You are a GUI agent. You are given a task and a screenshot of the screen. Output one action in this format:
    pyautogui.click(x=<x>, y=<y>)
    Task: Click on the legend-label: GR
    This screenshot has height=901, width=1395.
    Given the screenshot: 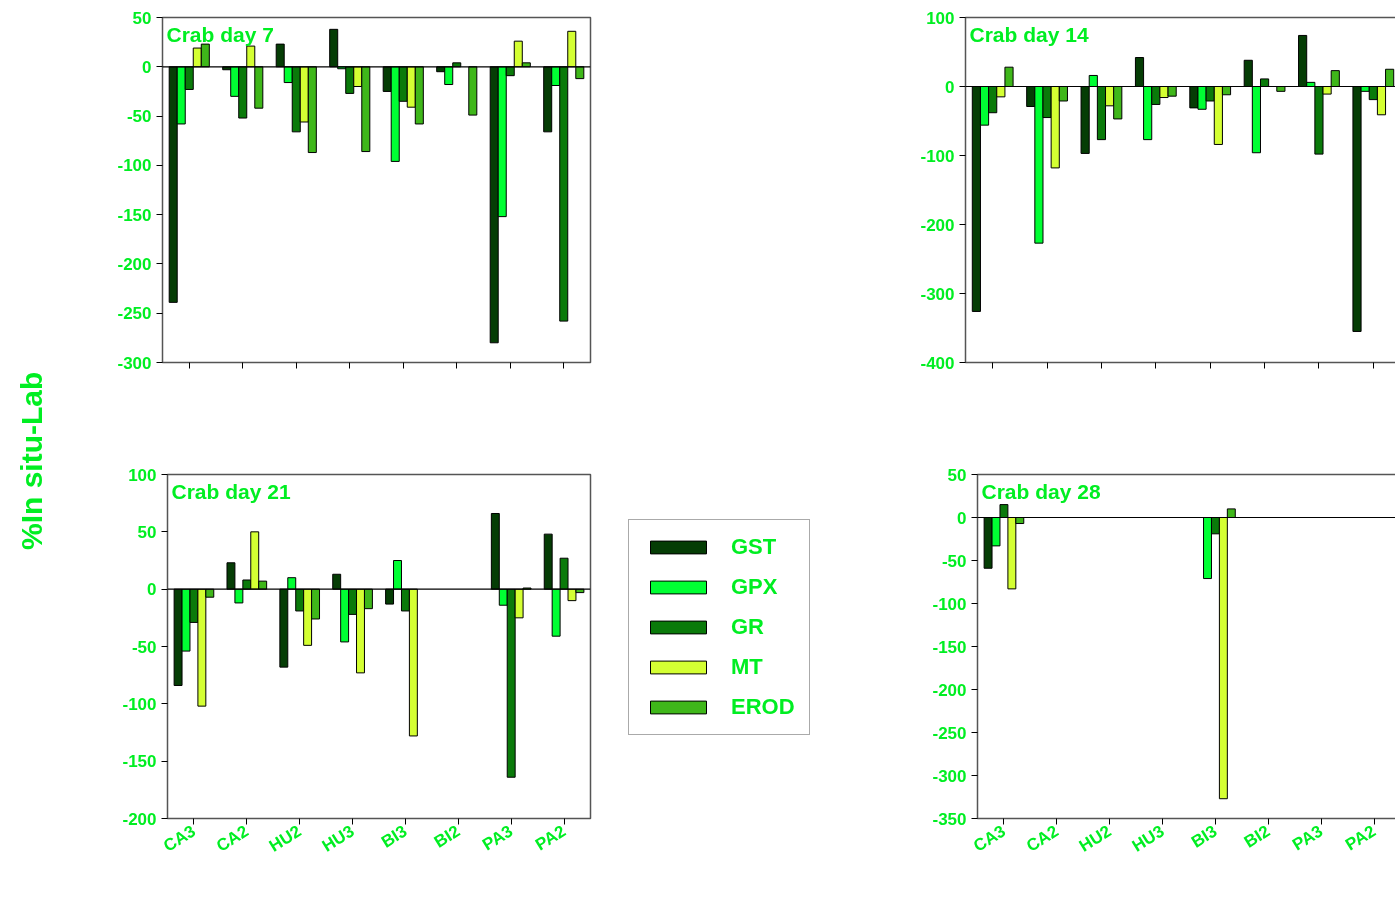 What is the action you would take?
    pyautogui.click(x=747, y=627)
    